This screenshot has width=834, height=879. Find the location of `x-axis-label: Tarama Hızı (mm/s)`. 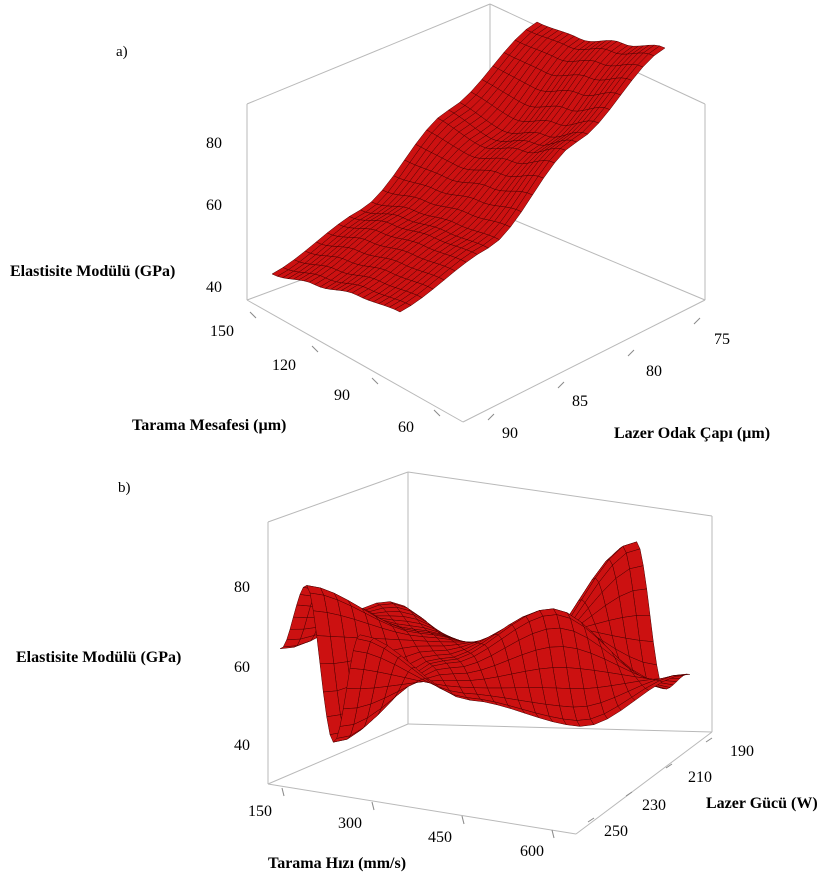

x-axis-label: Tarama Hızı (mm/s) is located at coordinates (337, 863).